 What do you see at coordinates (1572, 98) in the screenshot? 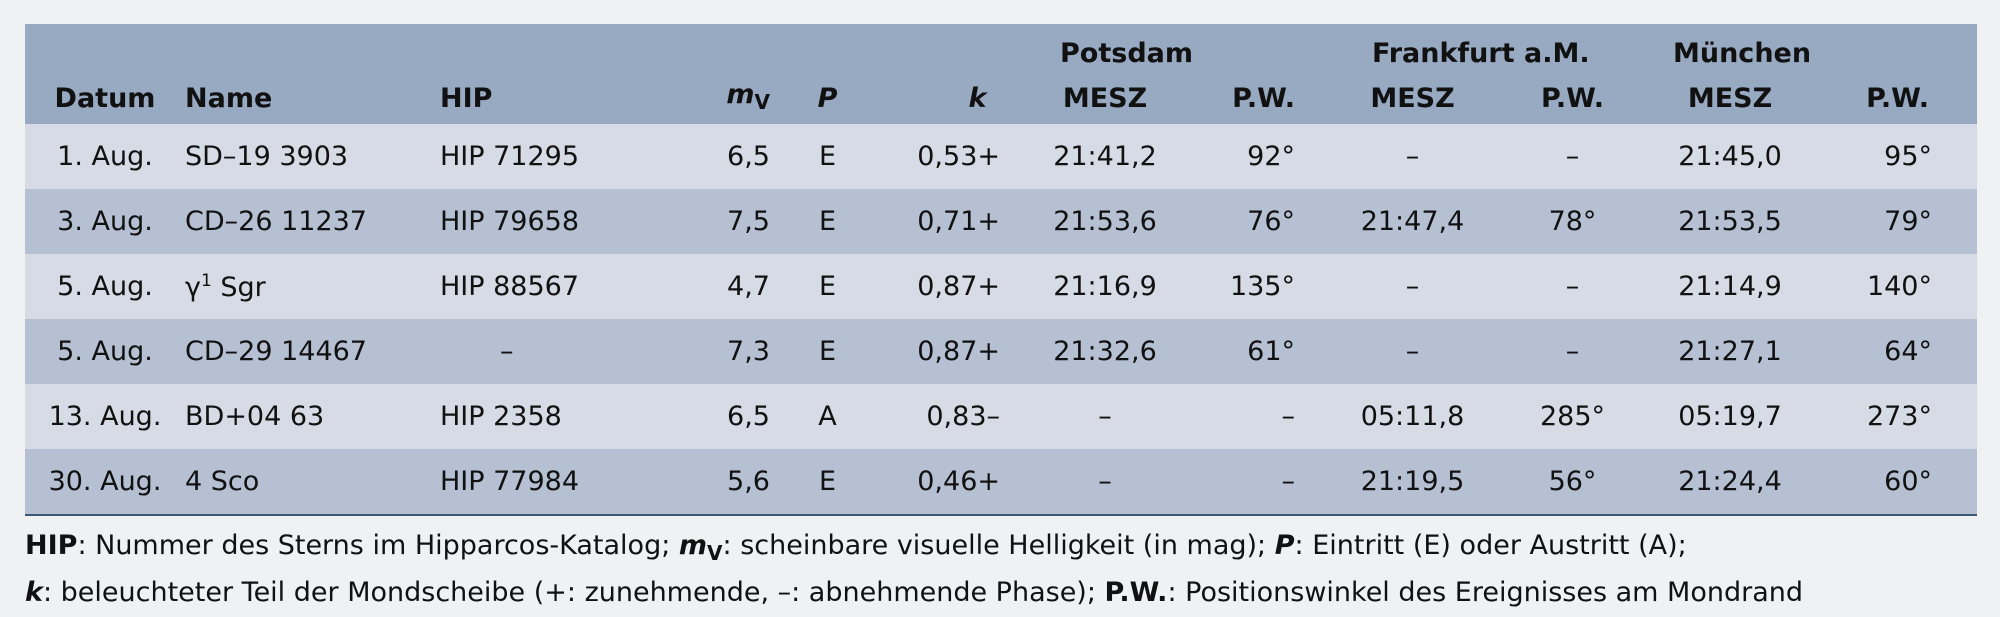
I see `header-frankfurt-pw: P.W.` at bounding box center [1572, 98].